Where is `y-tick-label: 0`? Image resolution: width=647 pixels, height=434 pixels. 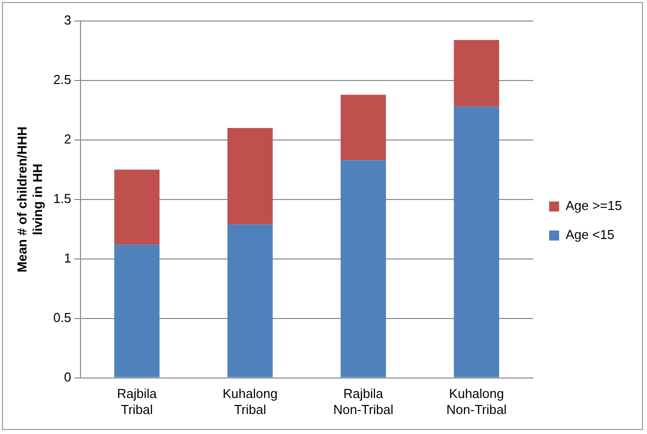 y-tick-label: 0 is located at coordinates (68, 376).